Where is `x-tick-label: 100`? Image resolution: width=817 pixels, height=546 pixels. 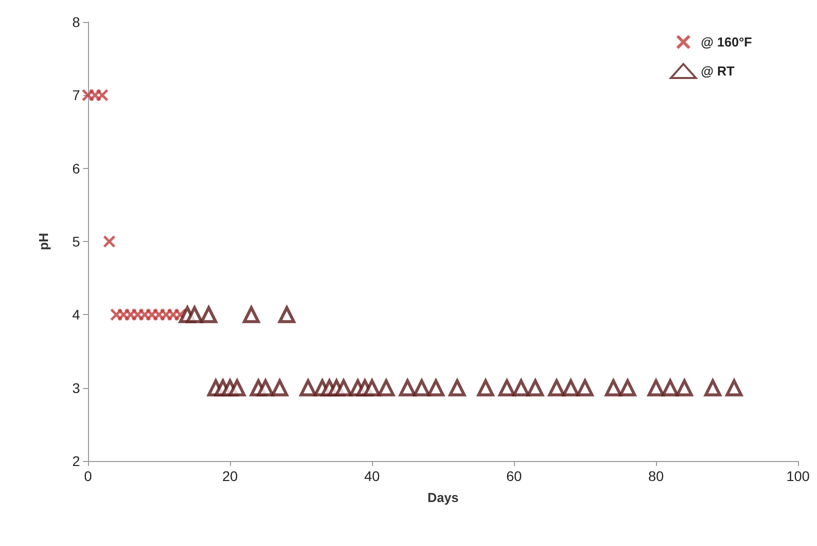 x-tick-label: 100 is located at coordinates (798, 476).